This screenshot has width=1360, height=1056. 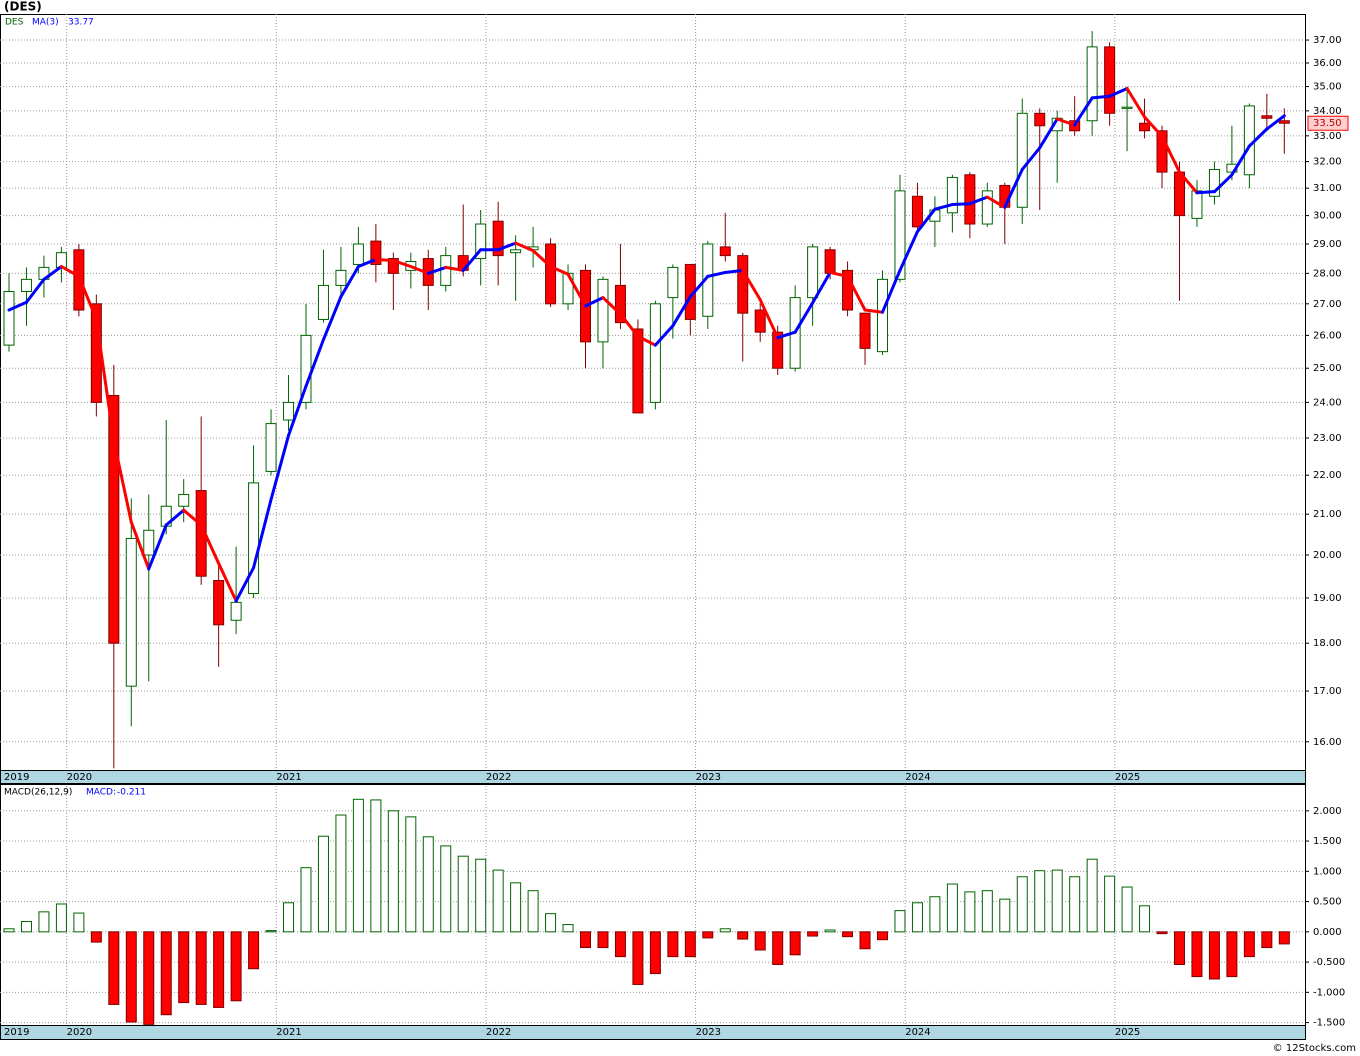 What do you see at coordinates (1327, 811) in the screenshot?
I see `y-tick-label: 2.000` at bounding box center [1327, 811].